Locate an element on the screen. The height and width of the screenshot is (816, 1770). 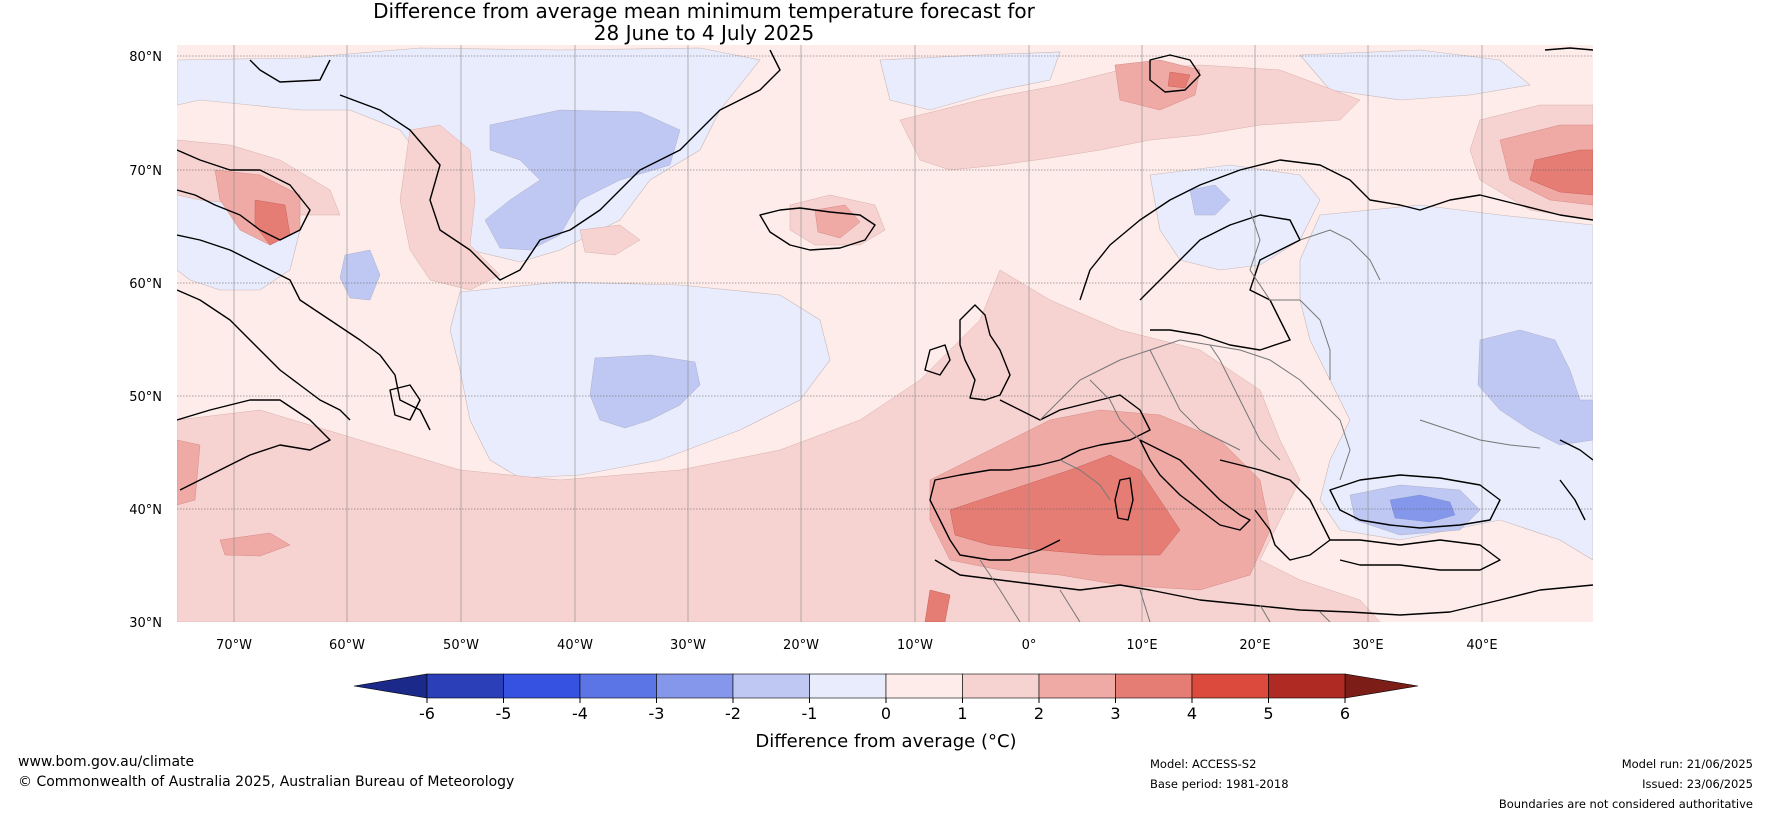
longitude-label: 20°W is located at coordinates (801, 645).